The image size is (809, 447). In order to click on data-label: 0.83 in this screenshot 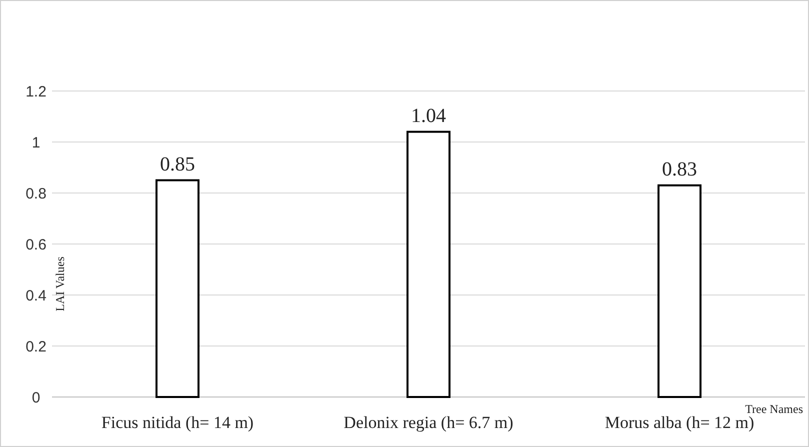, I will do `click(679, 169)`.